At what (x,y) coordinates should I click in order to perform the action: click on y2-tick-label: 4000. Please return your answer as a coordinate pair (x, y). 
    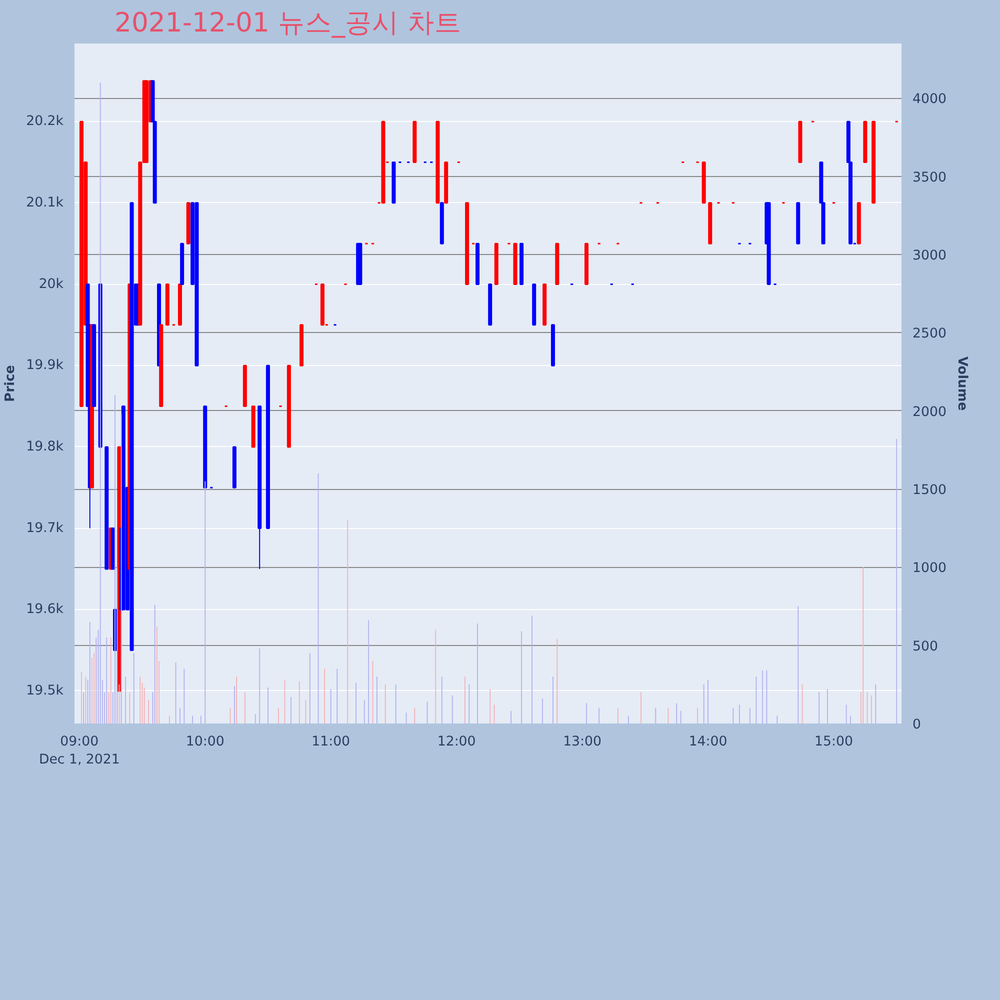
    Looking at the image, I should click on (929, 100).